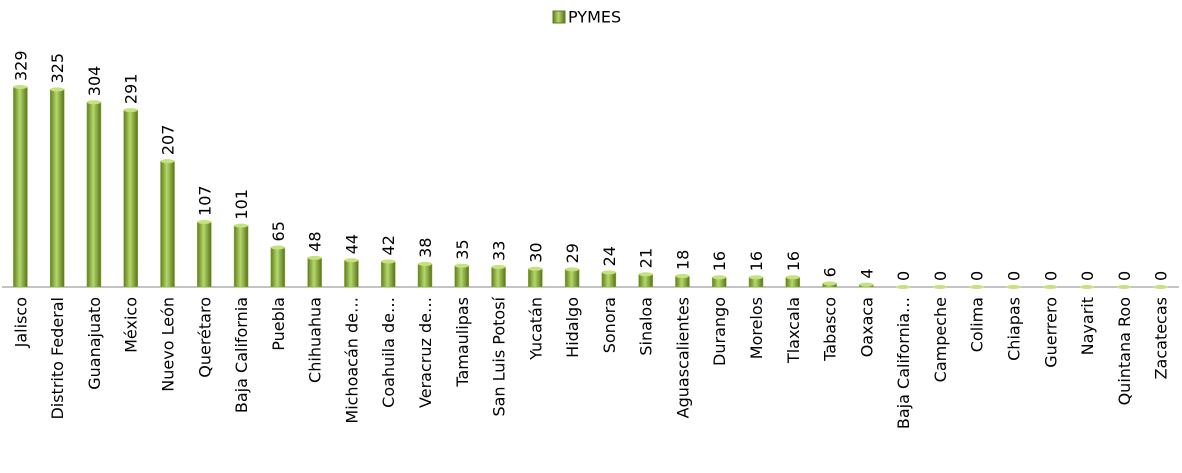 This screenshot has height=473, width=1182. What do you see at coordinates (977, 324) in the screenshot?
I see `x-tick-label: Colima` at bounding box center [977, 324].